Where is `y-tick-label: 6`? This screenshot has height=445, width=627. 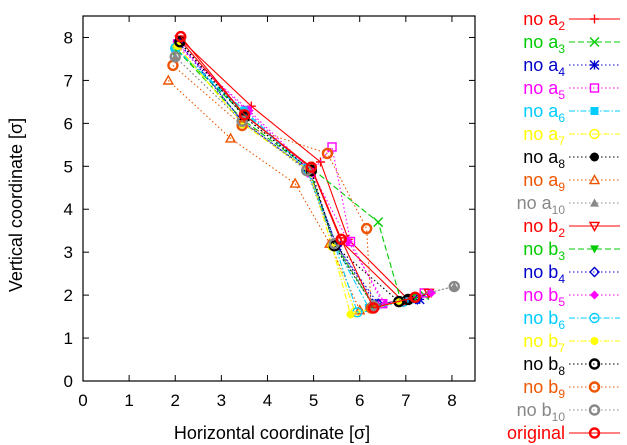
y-tick-label: 6 is located at coordinates (68, 123).